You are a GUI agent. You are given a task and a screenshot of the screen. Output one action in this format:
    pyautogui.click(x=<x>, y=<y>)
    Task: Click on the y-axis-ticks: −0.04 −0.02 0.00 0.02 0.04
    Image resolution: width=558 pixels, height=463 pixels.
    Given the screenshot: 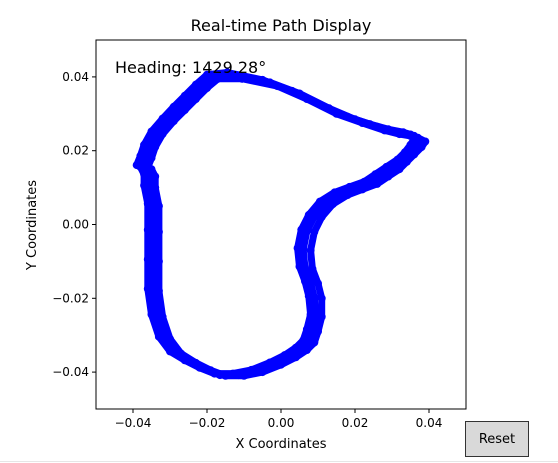 What is the action you would take?
    pyautogui.click(x=74, y=224)
    